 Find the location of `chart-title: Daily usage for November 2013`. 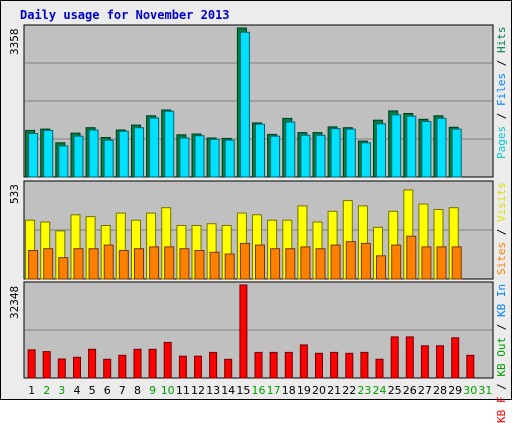

chart-title: Daily usage for November 2013 is located at coordinates (125, 15).